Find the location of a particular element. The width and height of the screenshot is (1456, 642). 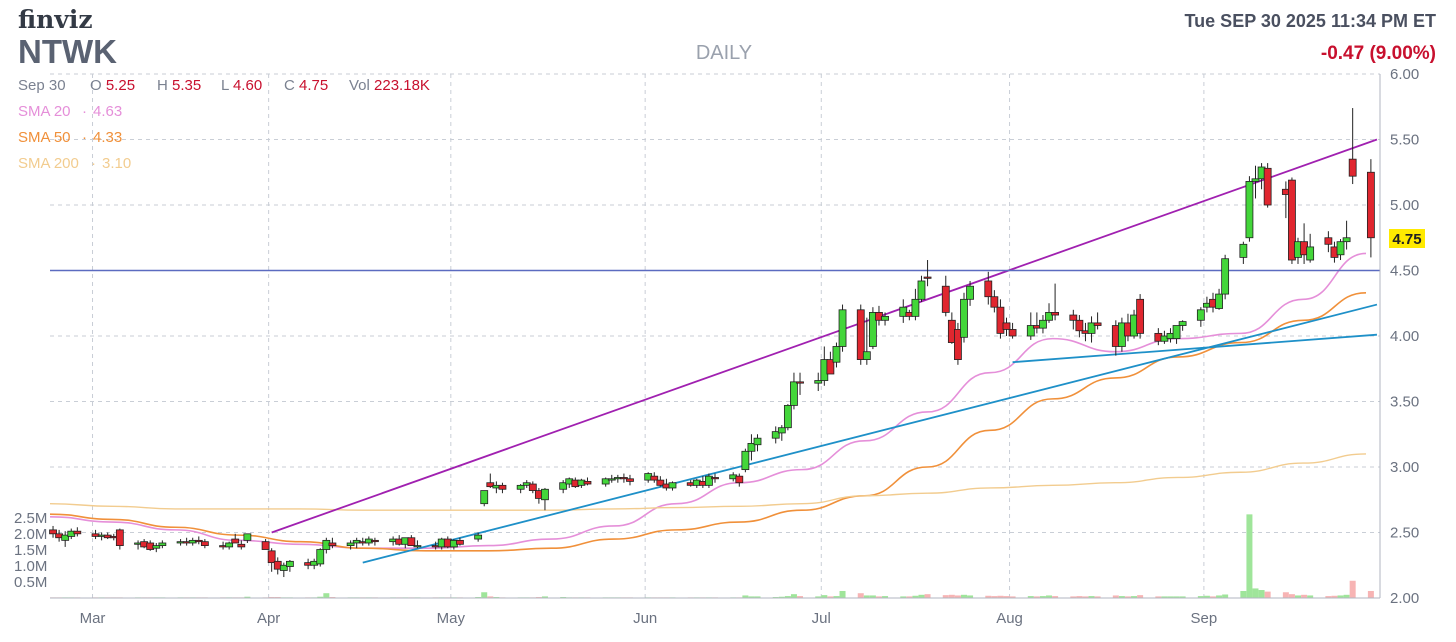

volume-label: Vol is located at coordinates (359, 85).